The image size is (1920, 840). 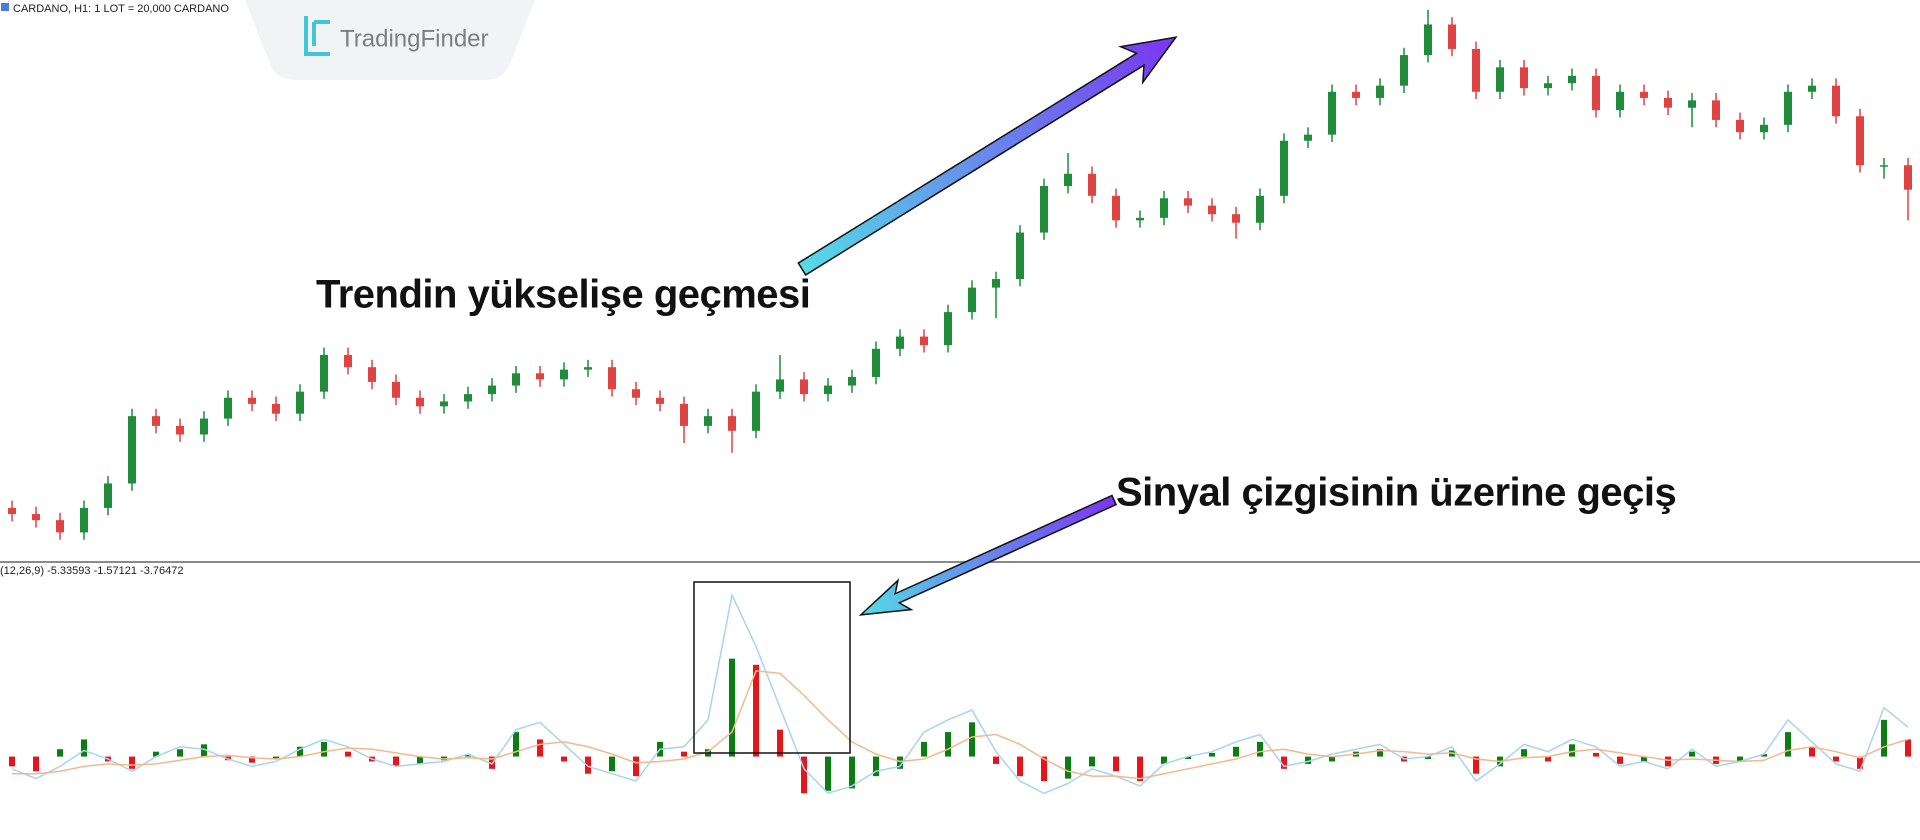 What do you see at coordinates (960, 725) in the screenshot?
I see `indicator-line` at bounding box center [960, 725].